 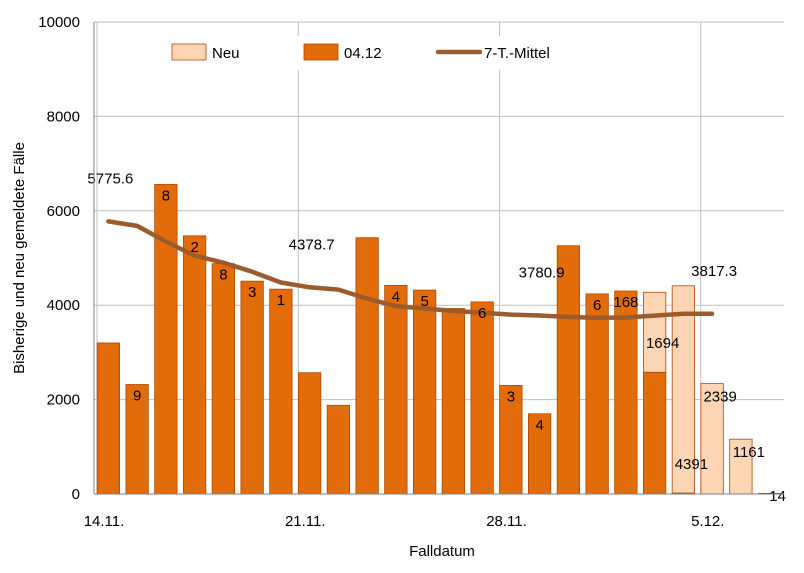 I want to click on data-label-0412: 5, so click(x=424, y=301).